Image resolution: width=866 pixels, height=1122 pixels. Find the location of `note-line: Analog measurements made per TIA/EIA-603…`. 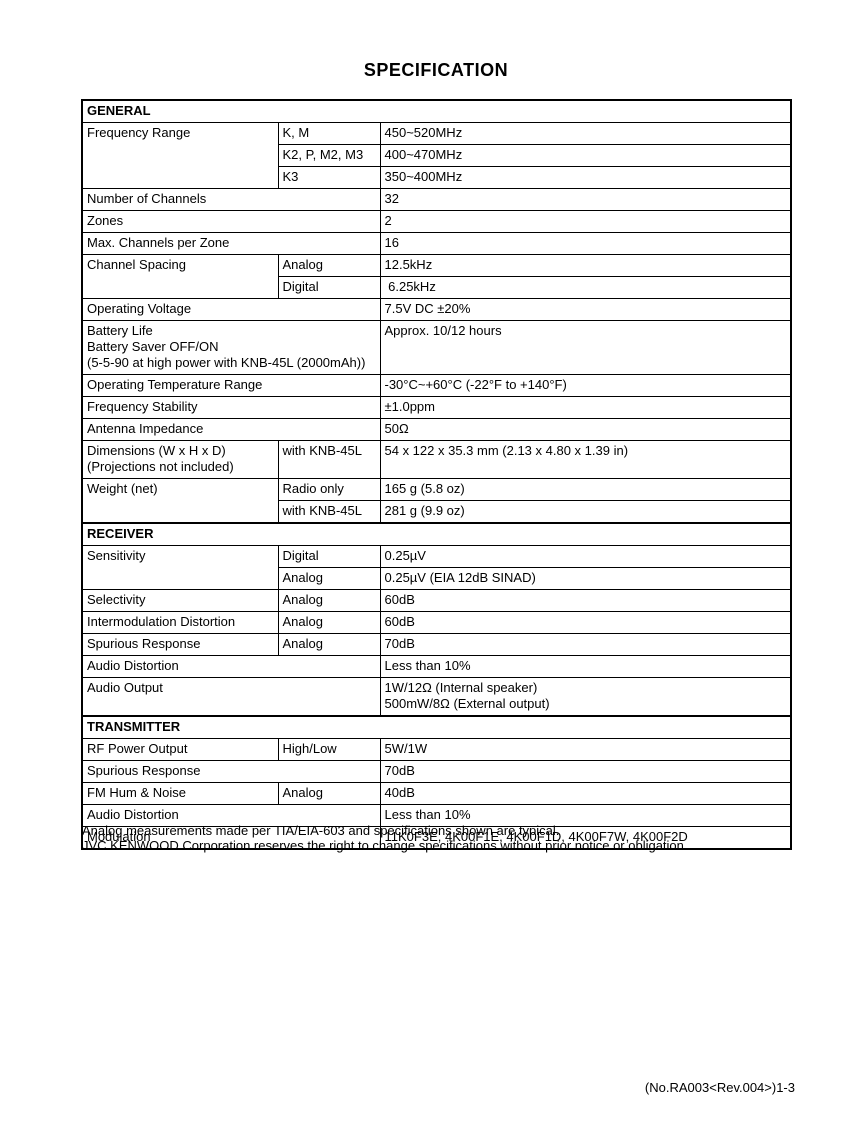

note-line: Analog measurements made per TIA/EIA-603… is located at coordinates (321, 830).